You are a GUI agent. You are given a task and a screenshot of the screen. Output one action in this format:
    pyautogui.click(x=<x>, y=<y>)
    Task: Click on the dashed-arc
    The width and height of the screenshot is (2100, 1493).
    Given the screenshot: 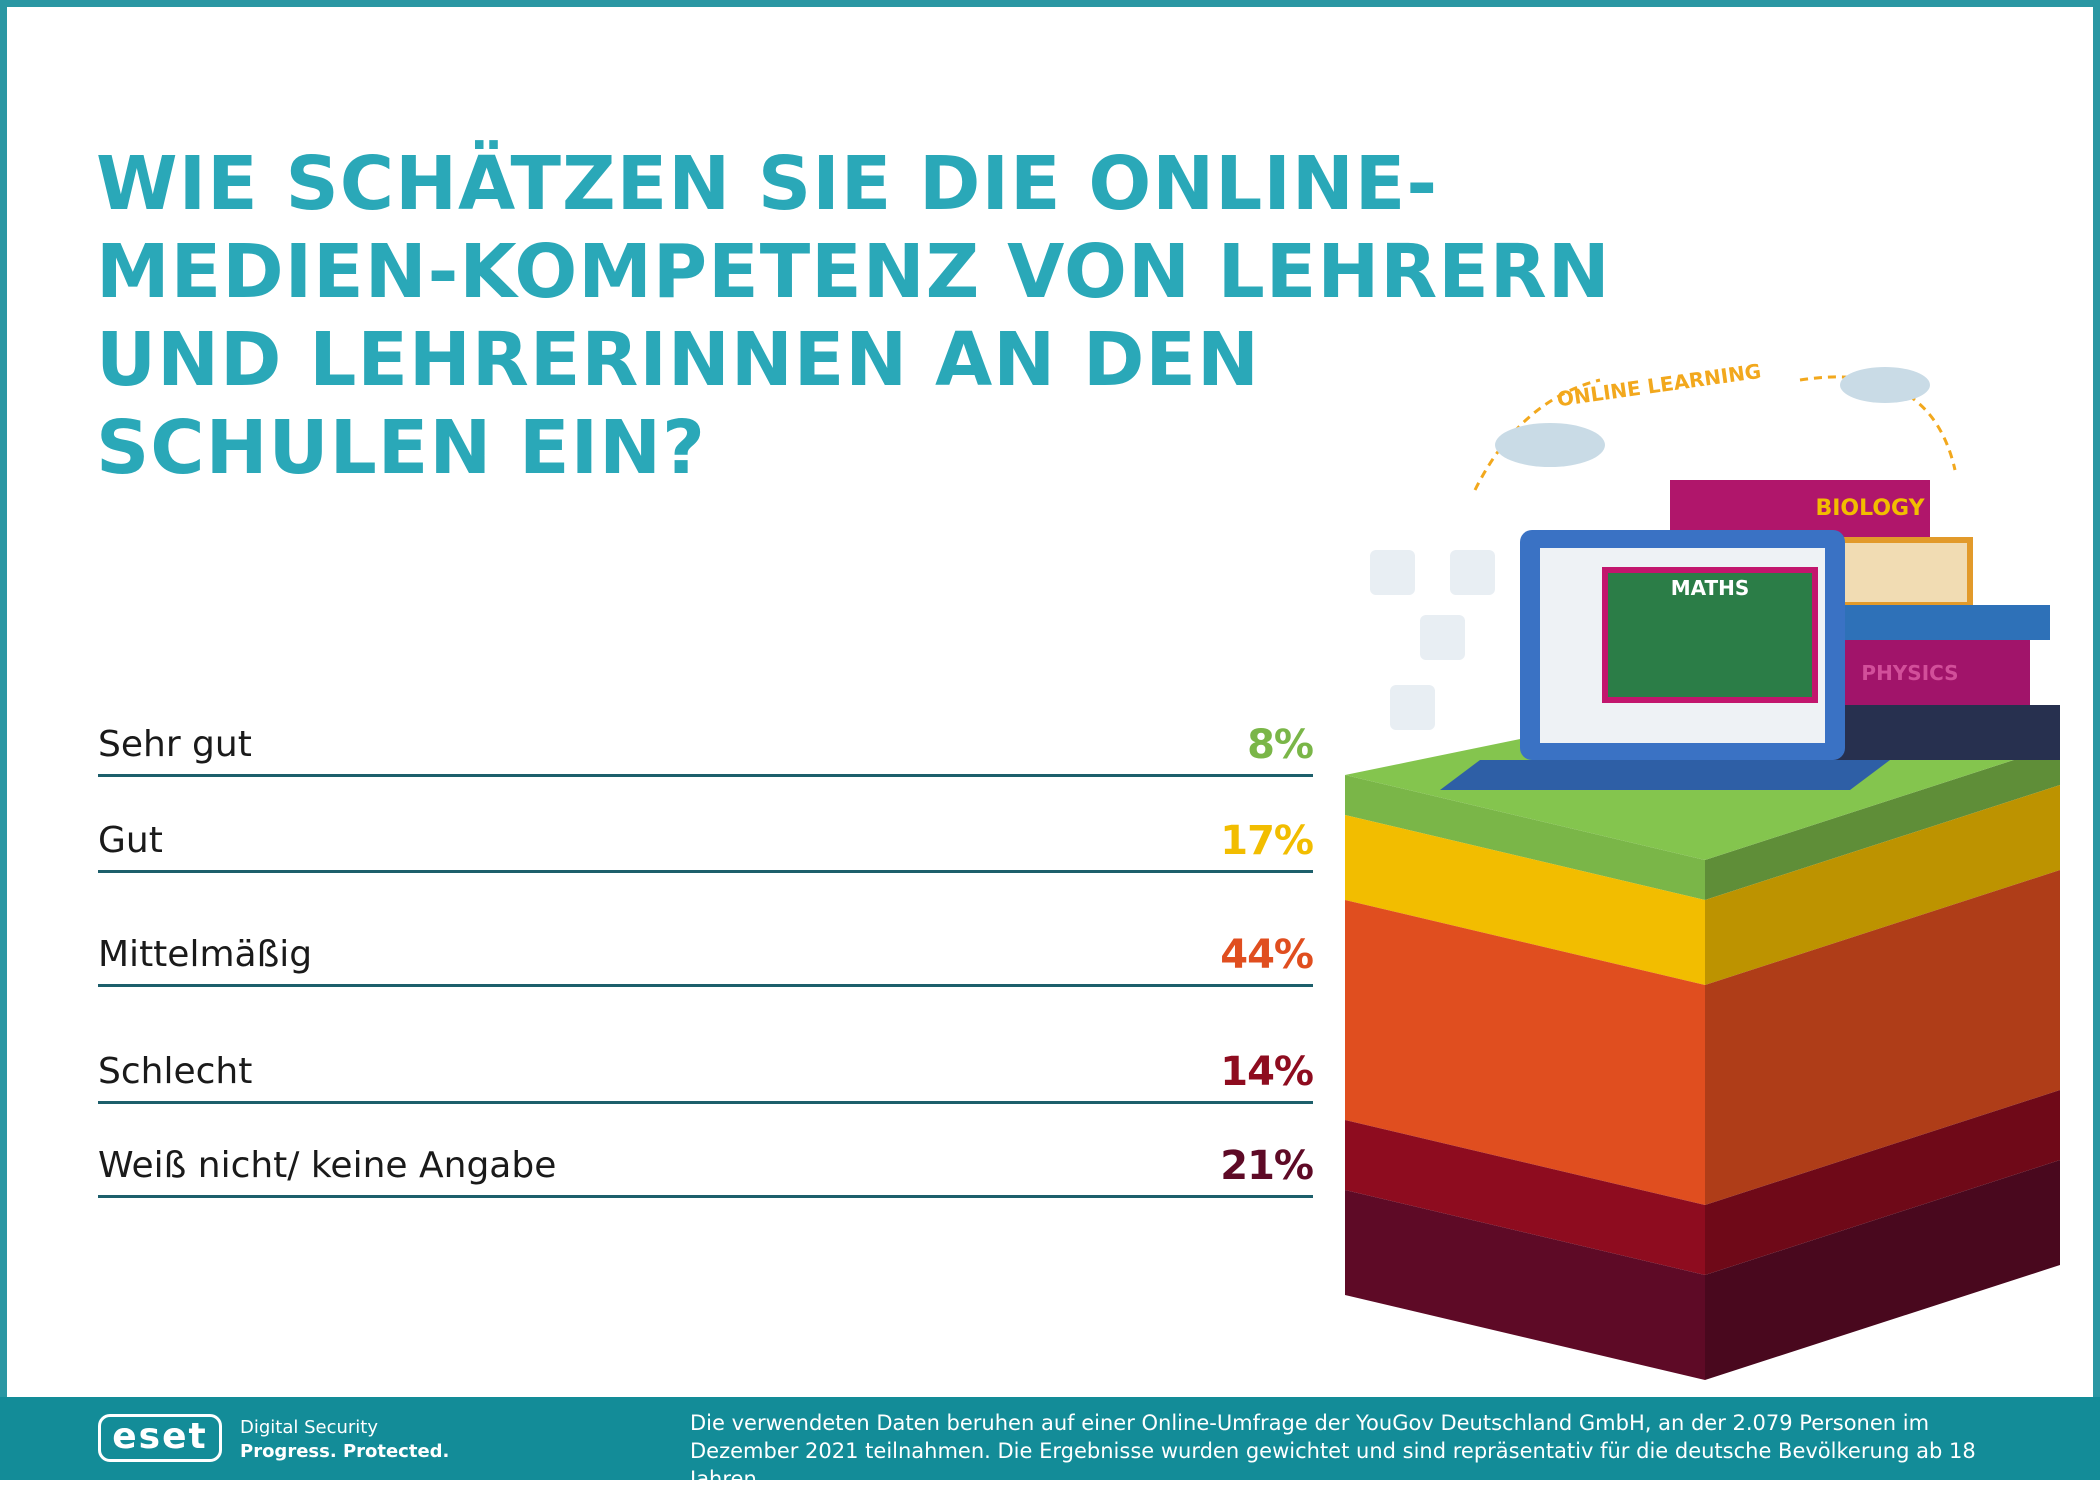 What is the action you would take?
    pyautogui.click(x=1715, y=433)
    